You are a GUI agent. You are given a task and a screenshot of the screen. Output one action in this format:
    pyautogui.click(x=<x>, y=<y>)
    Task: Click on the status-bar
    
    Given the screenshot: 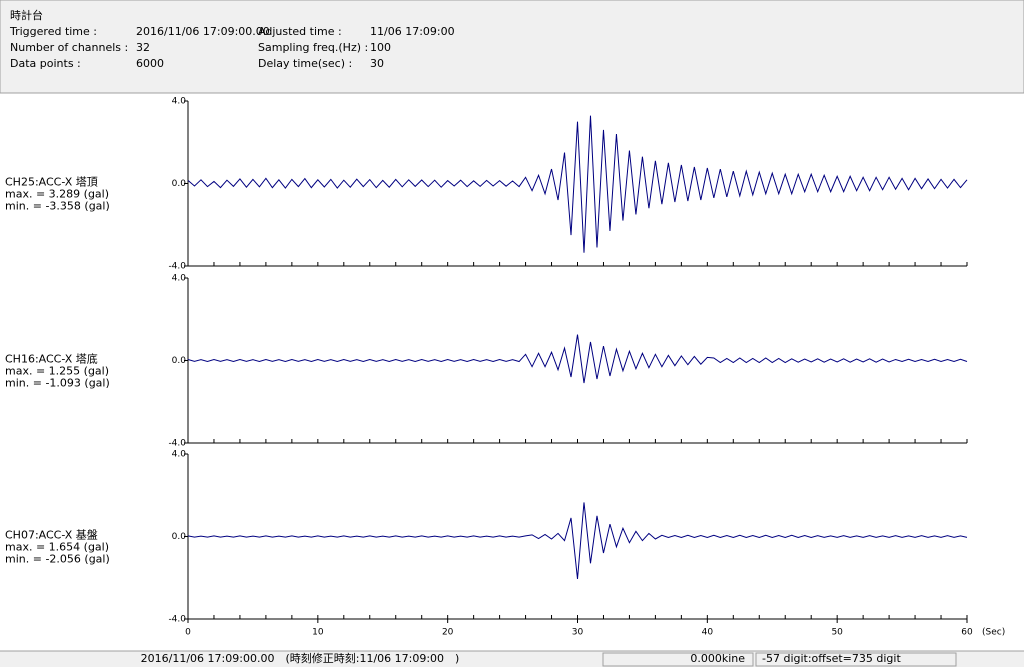 What is the action you would take?
    pyautogui.click(x=512, y=659)
    